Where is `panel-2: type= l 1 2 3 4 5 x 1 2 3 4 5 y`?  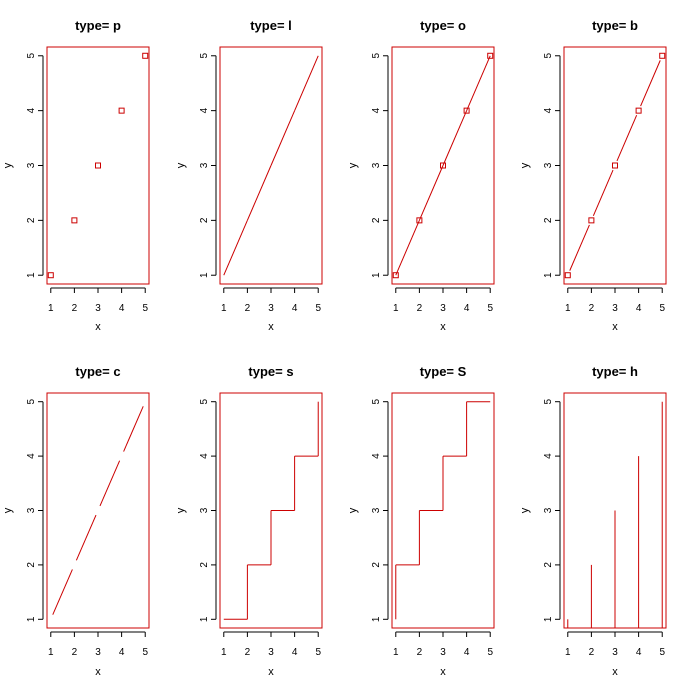 panel-2: type= l 1 2 3 4 5 x 1 2 3 4 5 y is located at coordinates (249, 175).